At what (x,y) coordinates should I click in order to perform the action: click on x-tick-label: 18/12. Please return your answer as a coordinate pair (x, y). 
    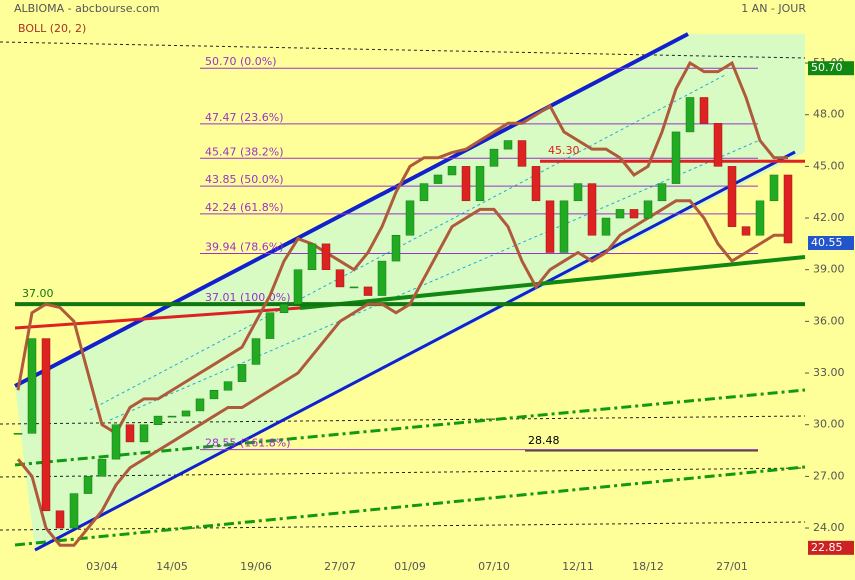
    Looking at the image, I should click on (648, 566).